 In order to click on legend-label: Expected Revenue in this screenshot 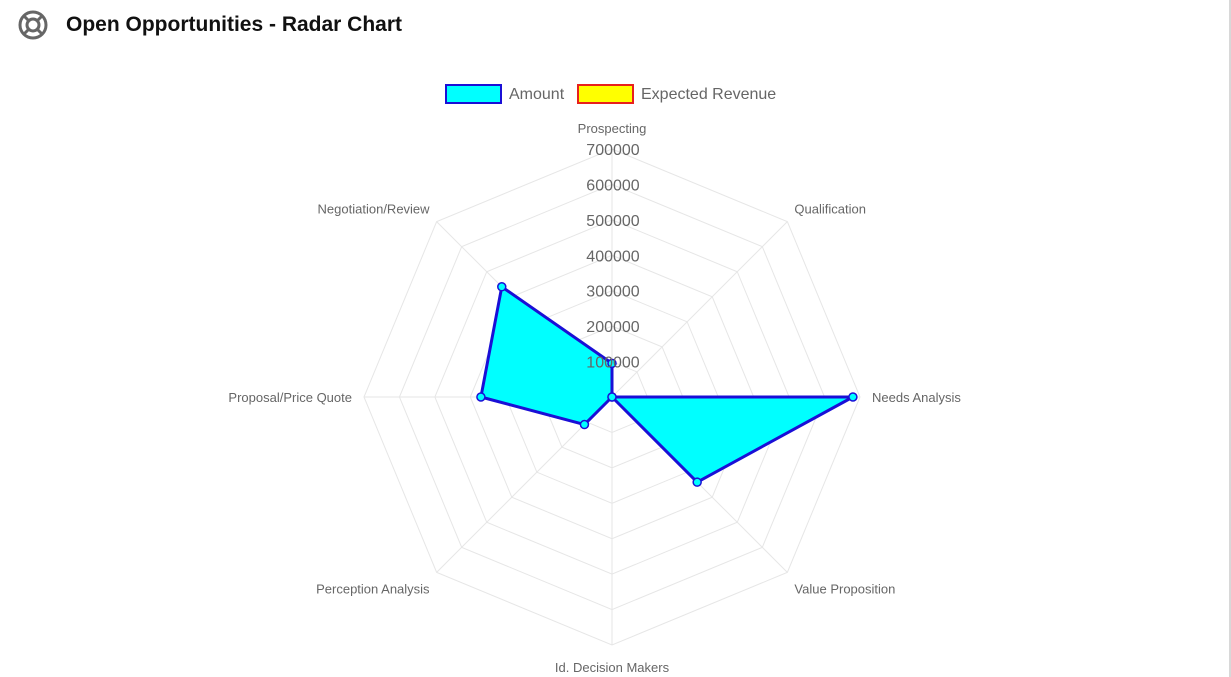, I will do `click(708, 94)`.